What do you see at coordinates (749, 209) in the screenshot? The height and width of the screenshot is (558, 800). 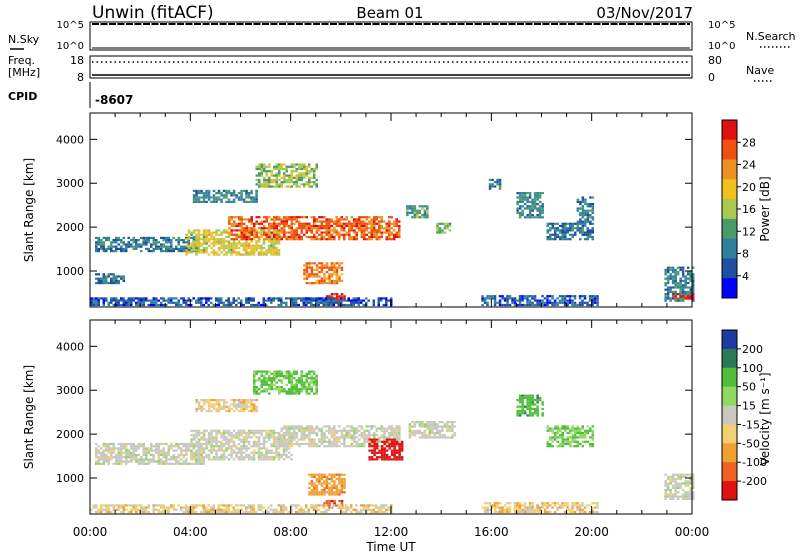 I see `colorbar-tick-label: 16` at bounding box center [749, 209].